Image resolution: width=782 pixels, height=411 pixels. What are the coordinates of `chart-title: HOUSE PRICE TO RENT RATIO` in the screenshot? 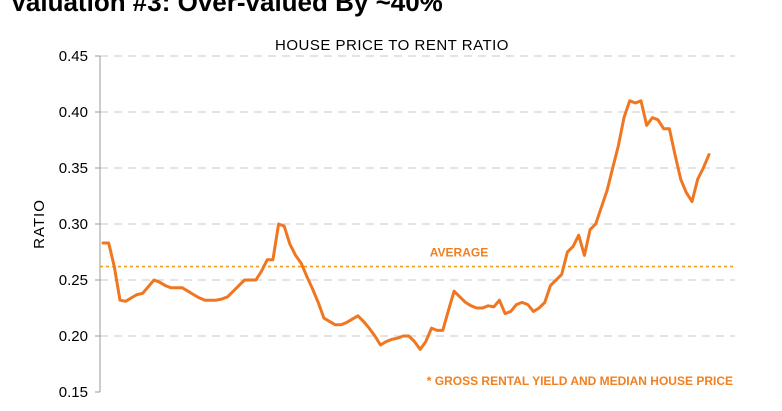 It's located at (392, 45).